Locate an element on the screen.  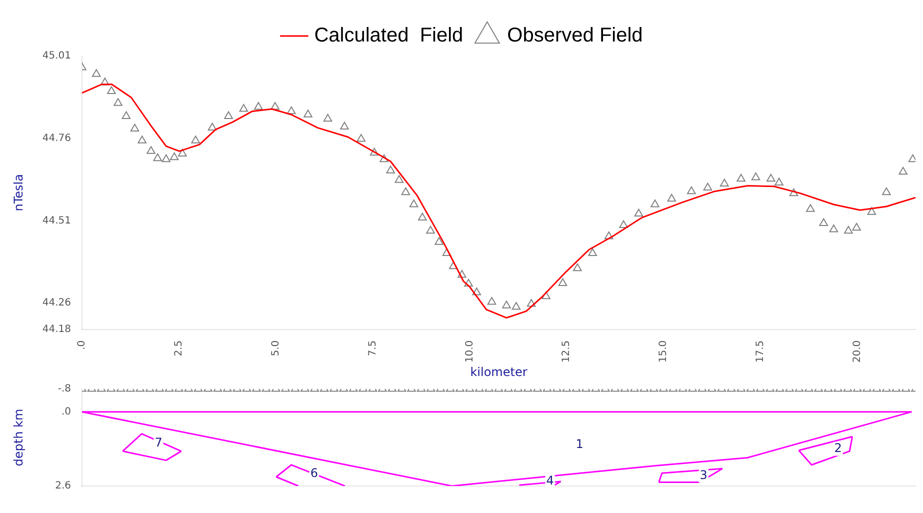
x-tick-label: 20.0 is located at coordinates (857, 351).